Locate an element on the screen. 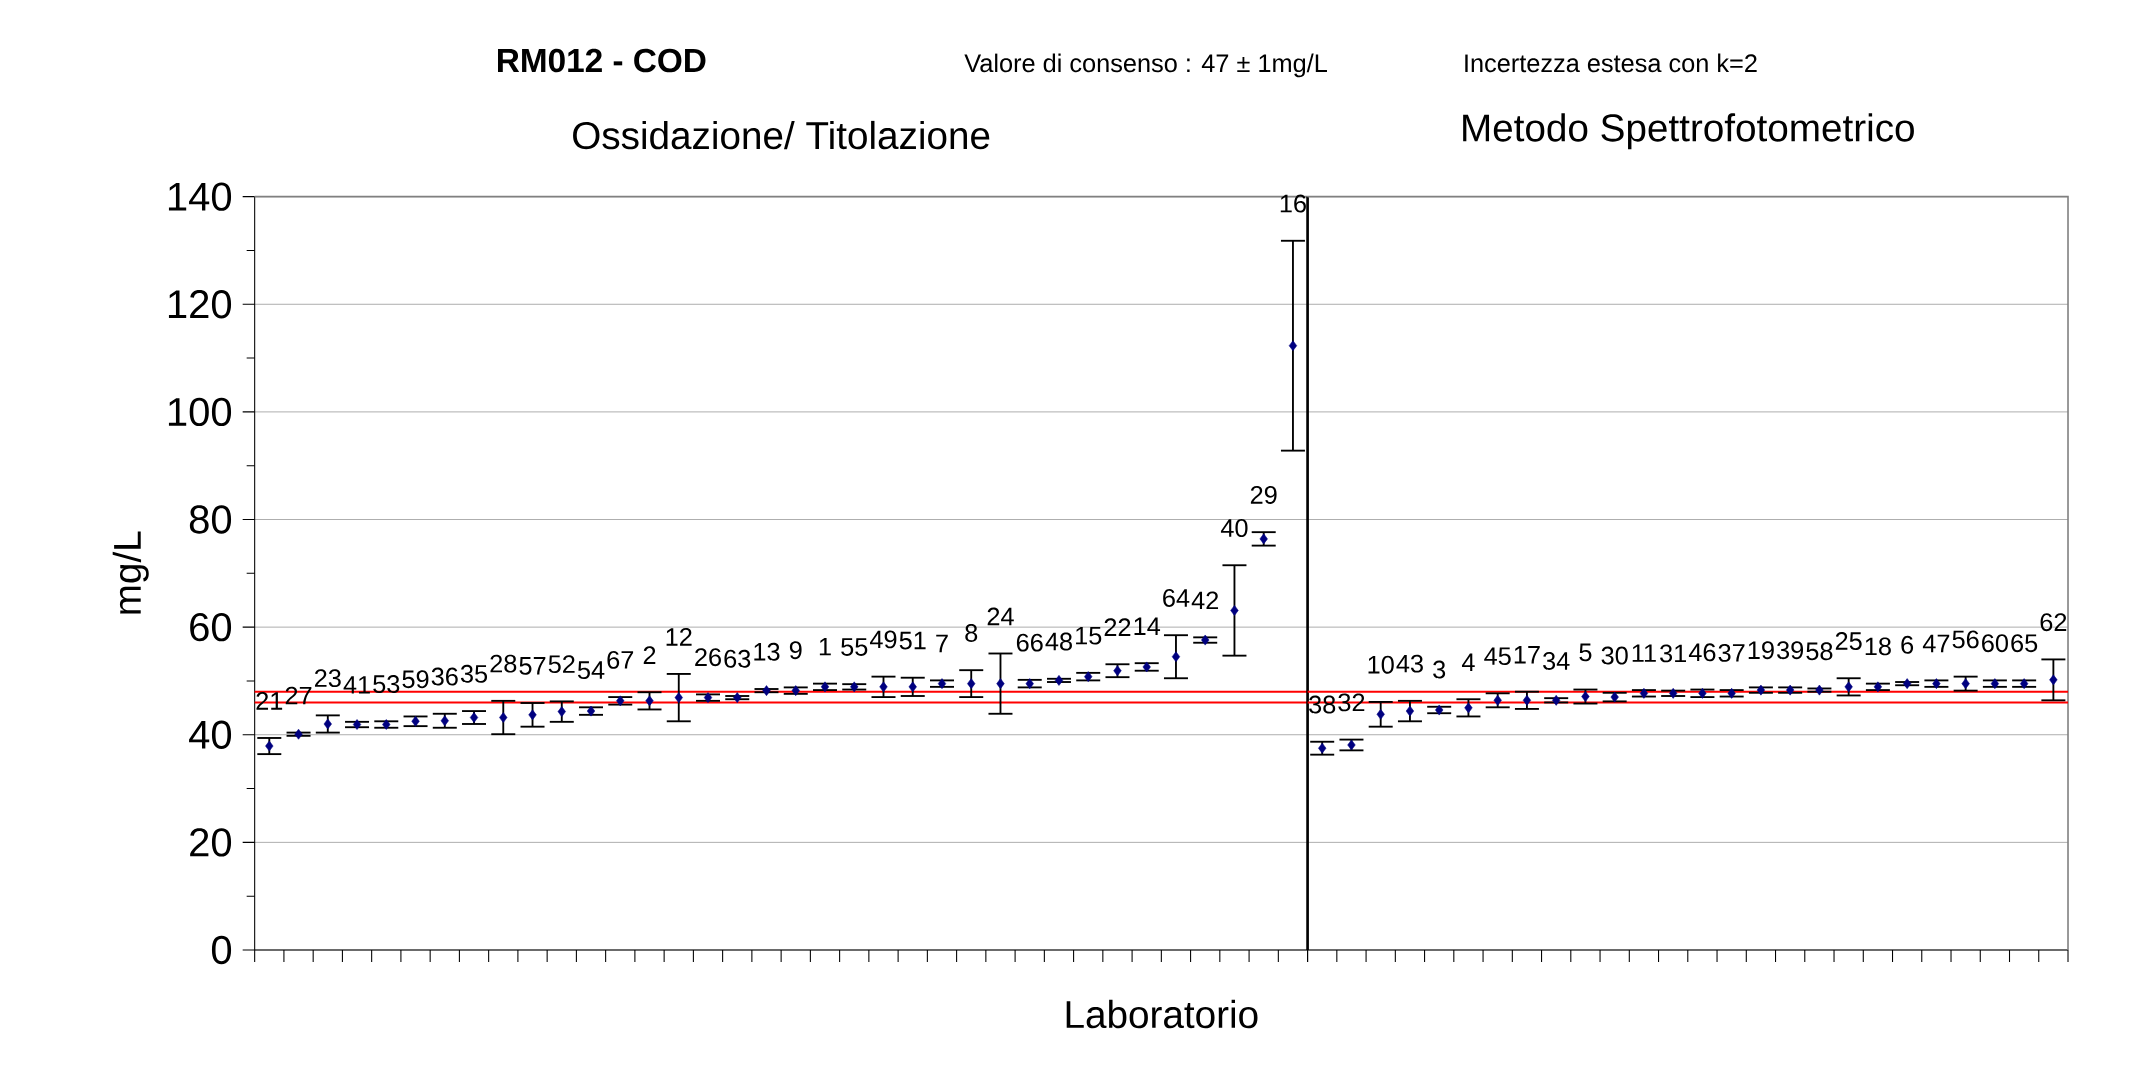 Image resolution: width=2143 pixels, height=1088 pixels. category-label: 47 is located at coordinates (1936, 643).